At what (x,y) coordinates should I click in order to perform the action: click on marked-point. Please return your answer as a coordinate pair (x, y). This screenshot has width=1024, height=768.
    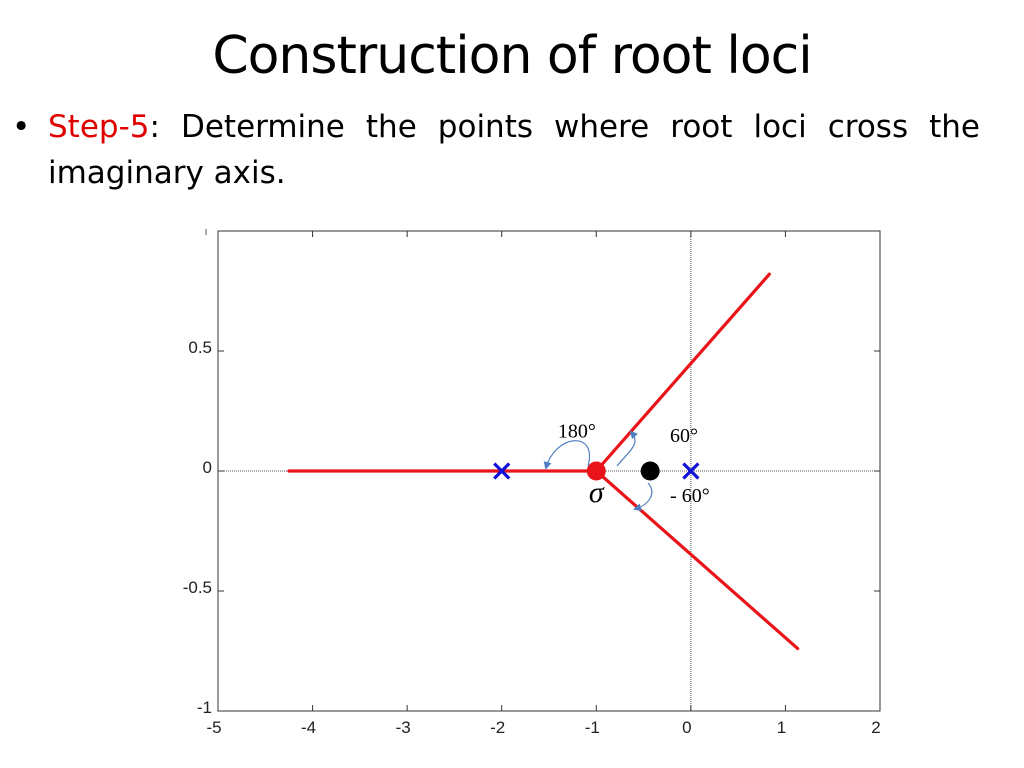
    Looking at the image, I should click on (650, 471).